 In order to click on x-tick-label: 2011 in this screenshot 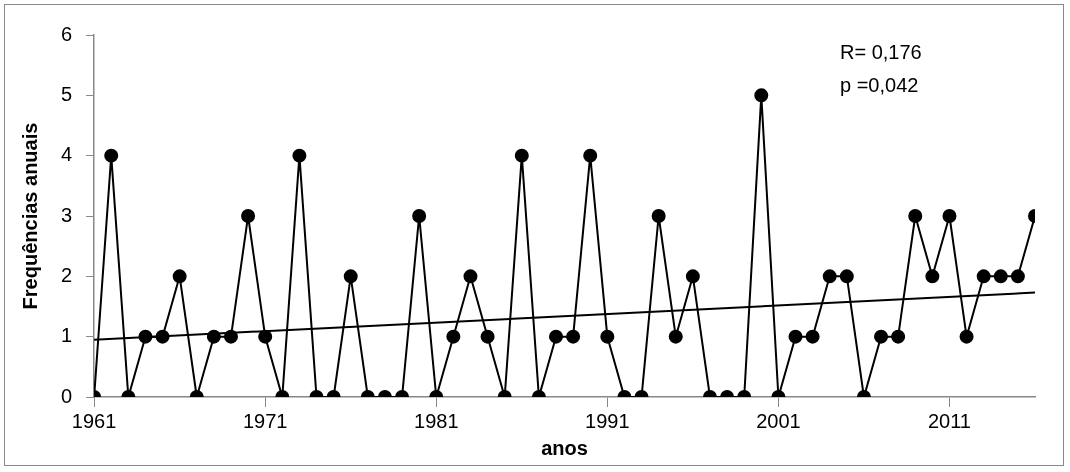, I will do `click(949, 420)`.